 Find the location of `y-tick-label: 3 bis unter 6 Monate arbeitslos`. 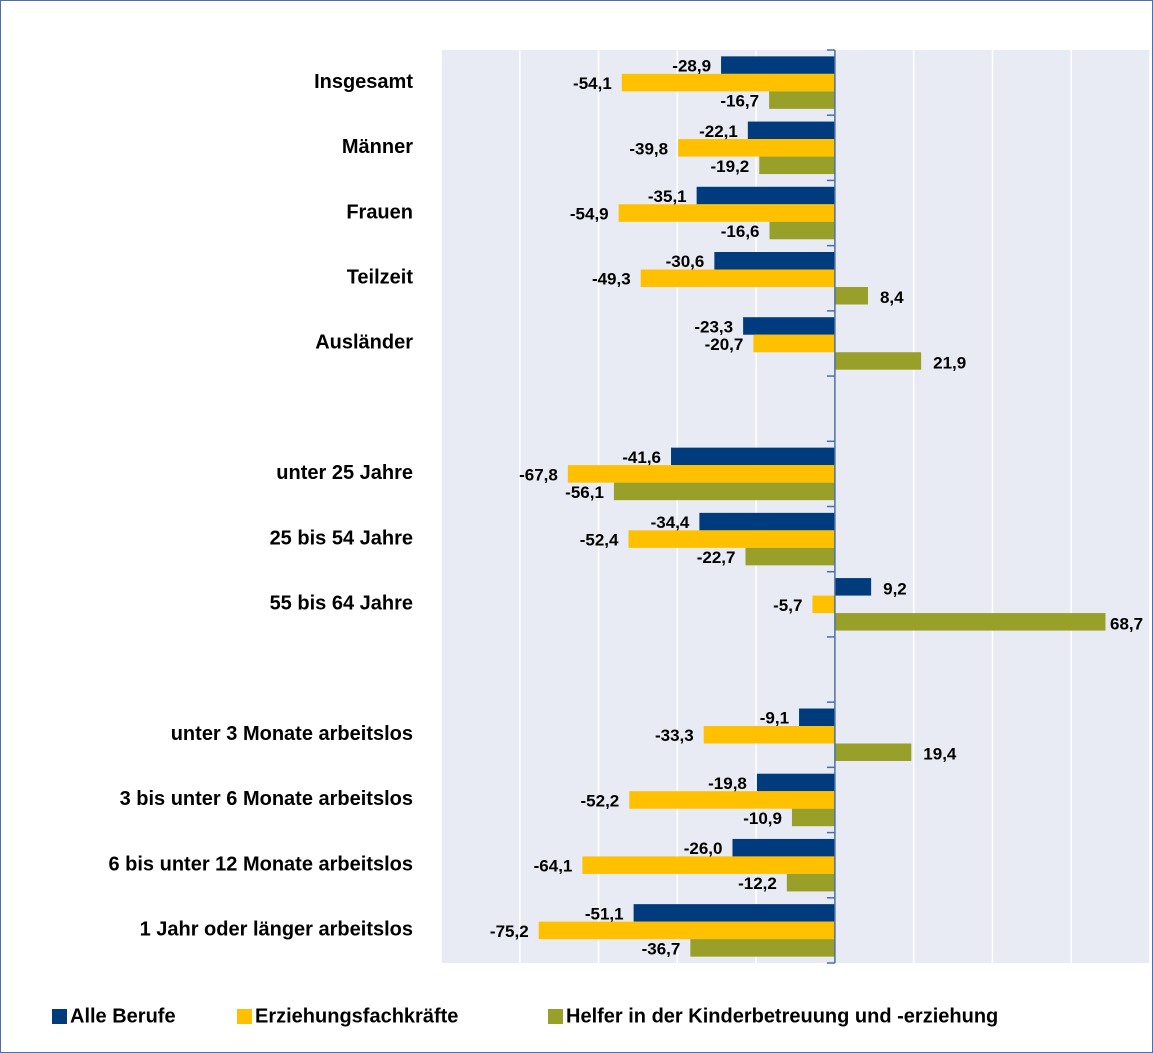

y-tick-label: 3 bis unter 6 Monate arbeitslos is located at coordinates (266, 799).